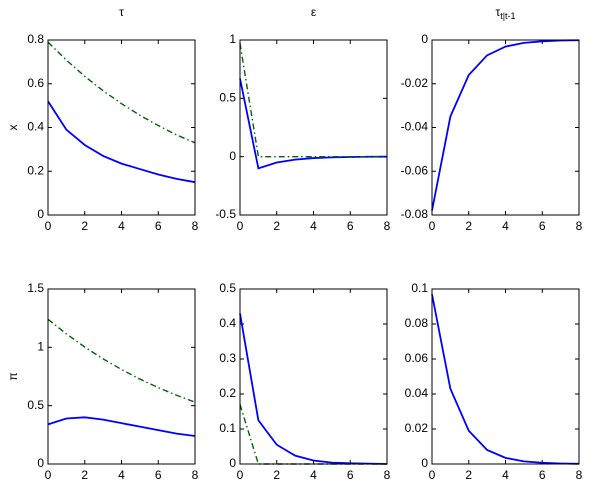 The height and width of the screenshot is (499, 600). I want to click on y-tick-label: 0.8, so click(35, 39).